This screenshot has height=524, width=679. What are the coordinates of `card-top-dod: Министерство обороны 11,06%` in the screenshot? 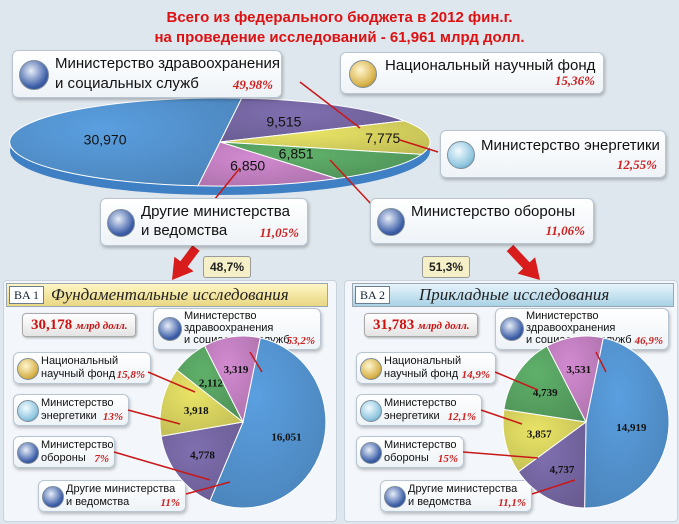 It's located at (482, 221).